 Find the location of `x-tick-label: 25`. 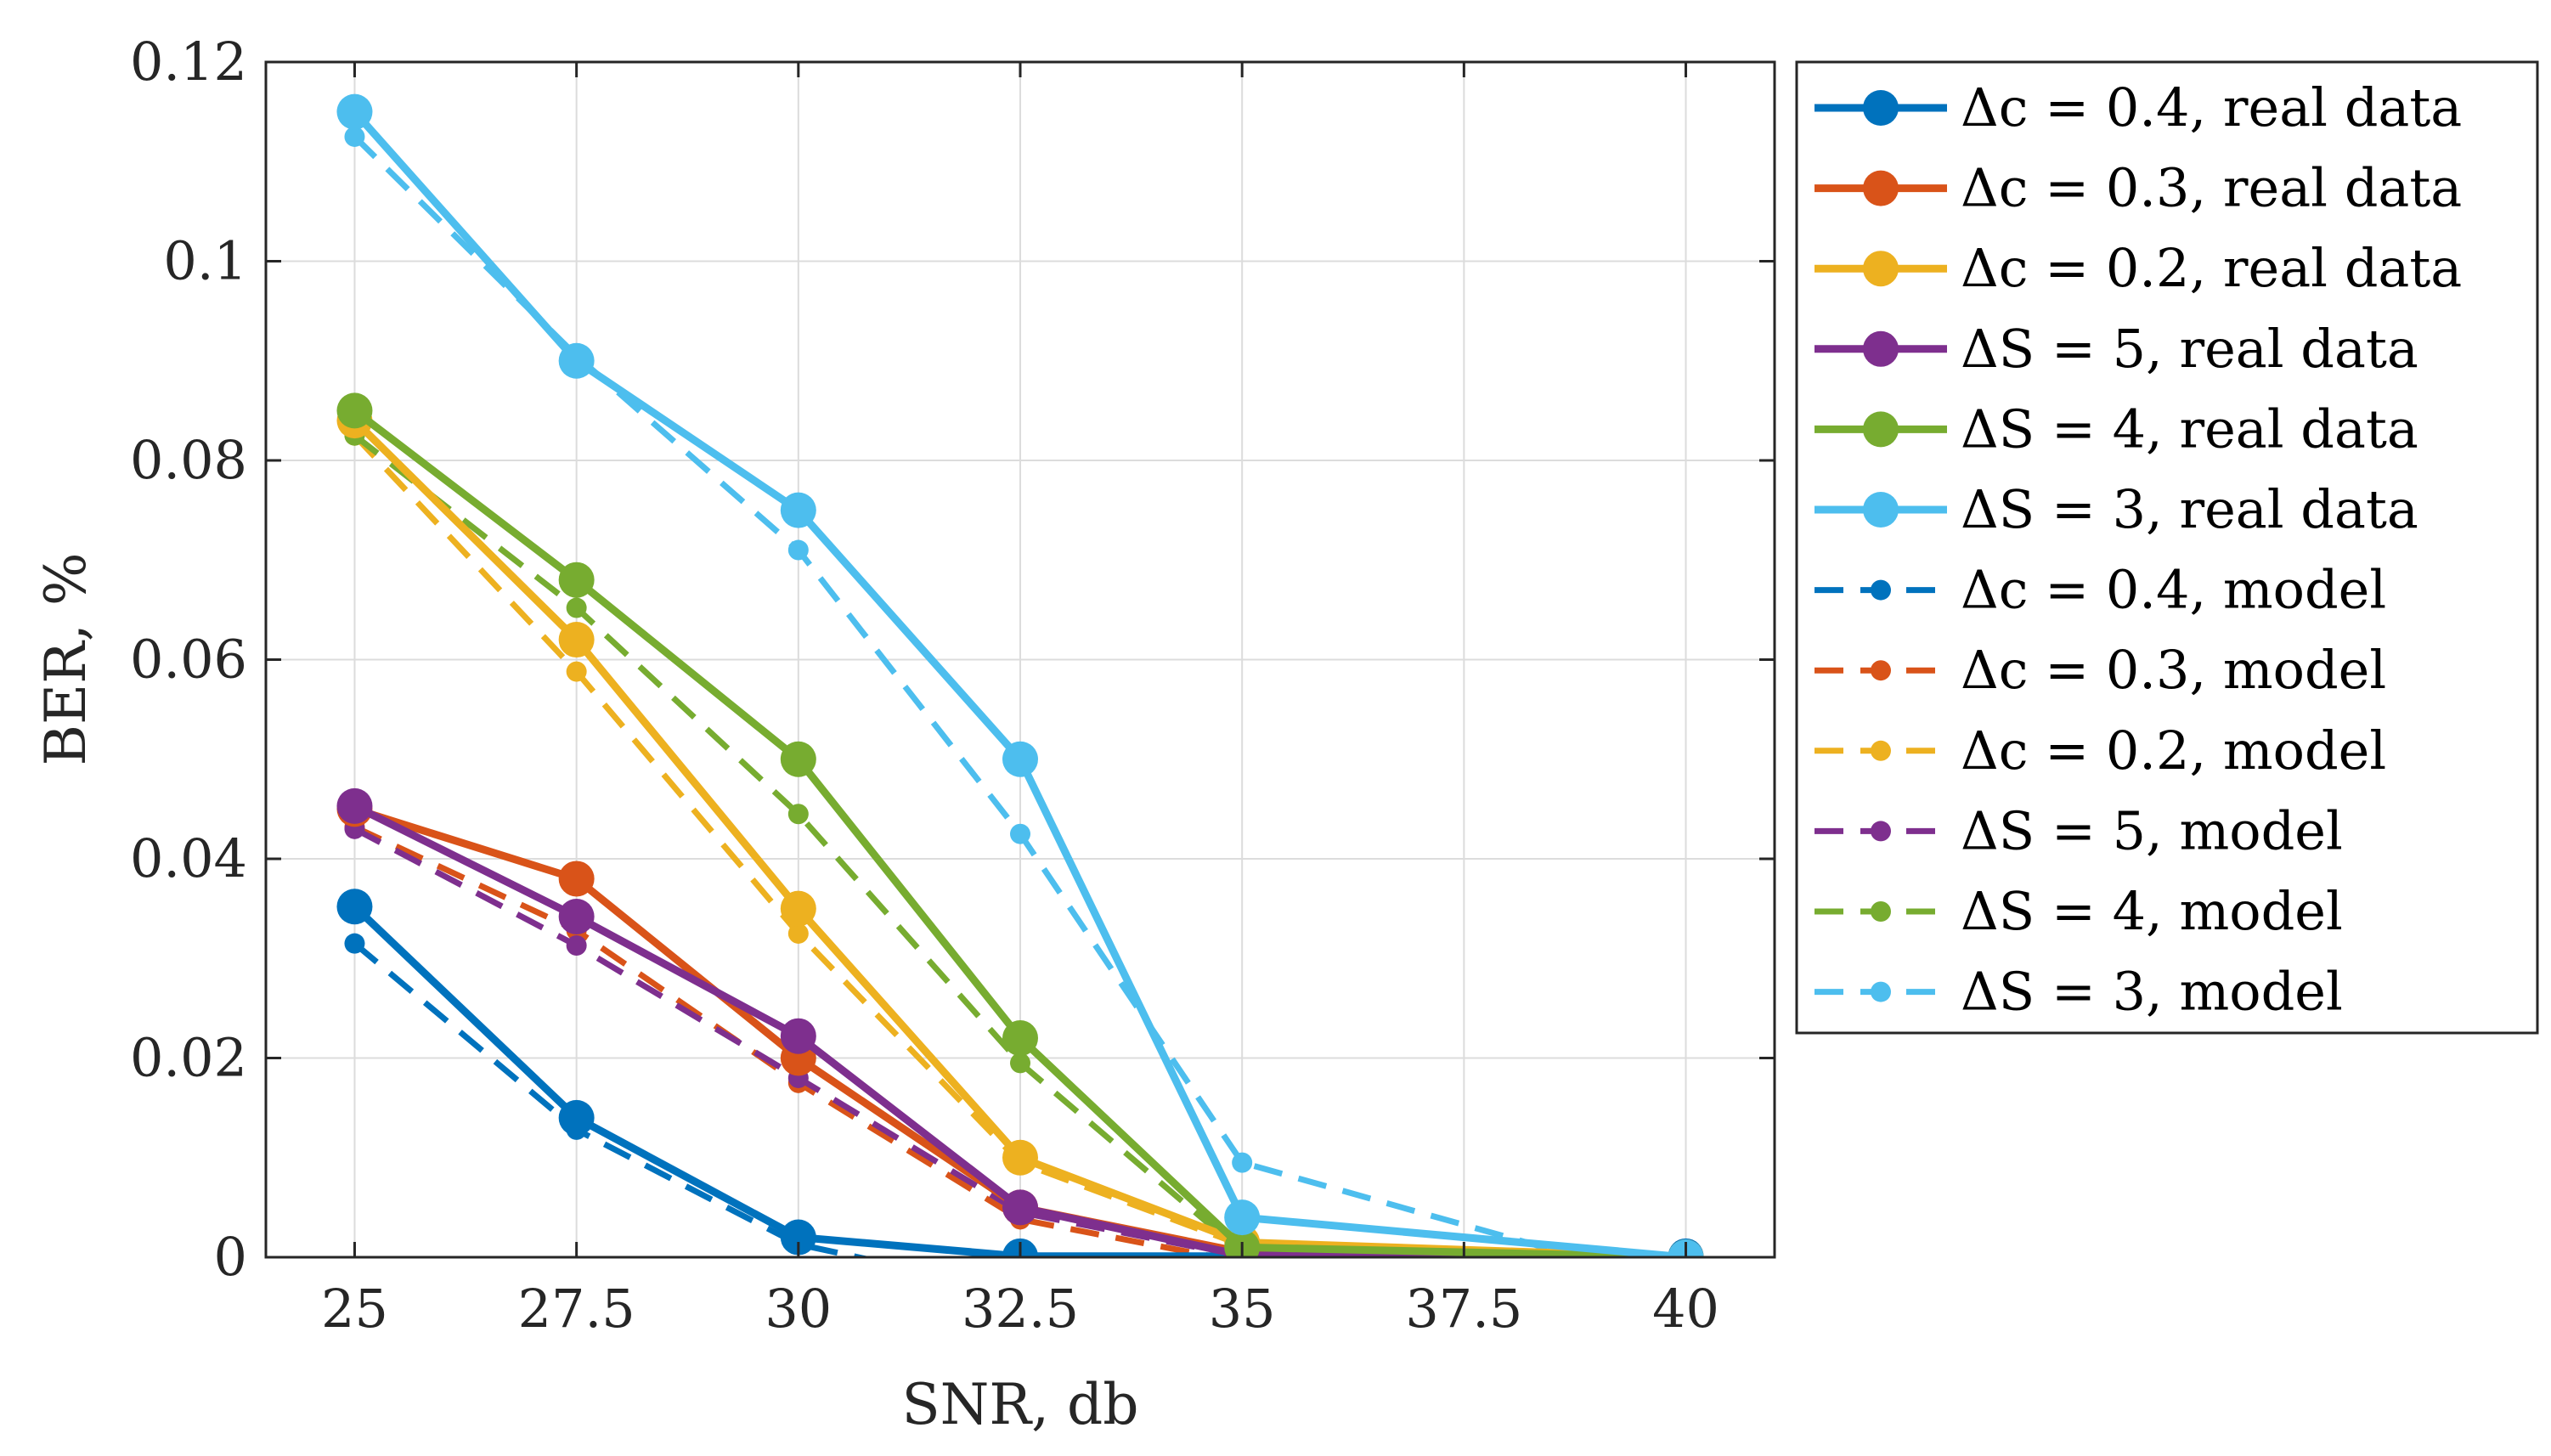

x-tick-label: 25 is located at coordinates (354, 1309).